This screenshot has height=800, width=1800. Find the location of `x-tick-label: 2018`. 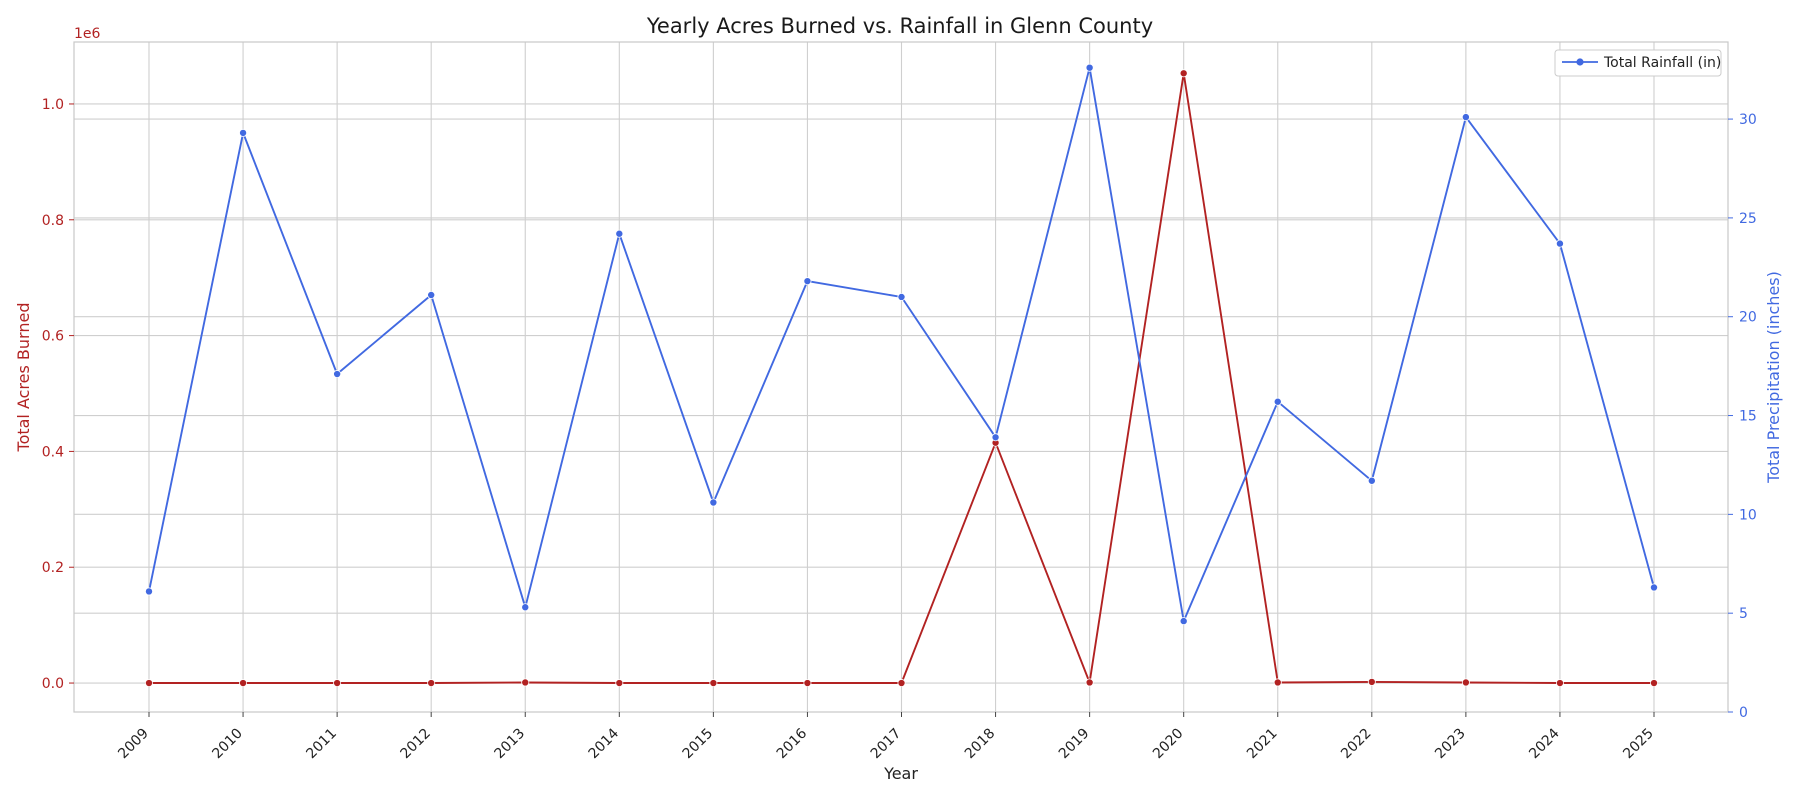

x-tick-label: 2018 is located at coordinates (980, 744).